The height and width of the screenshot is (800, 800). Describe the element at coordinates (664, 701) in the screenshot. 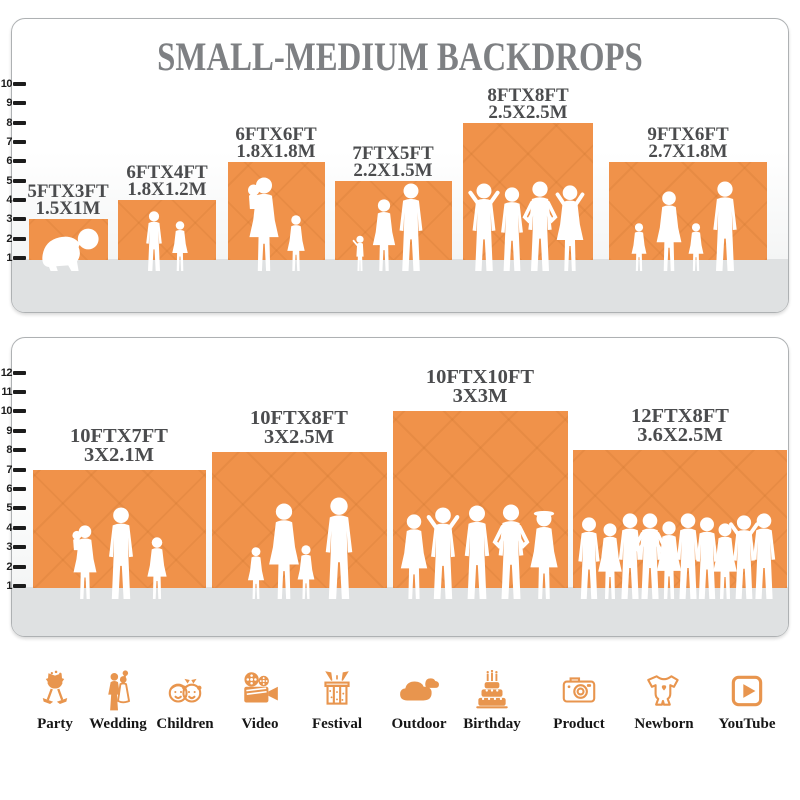

I see `category-newborn: Newborn` at that location.